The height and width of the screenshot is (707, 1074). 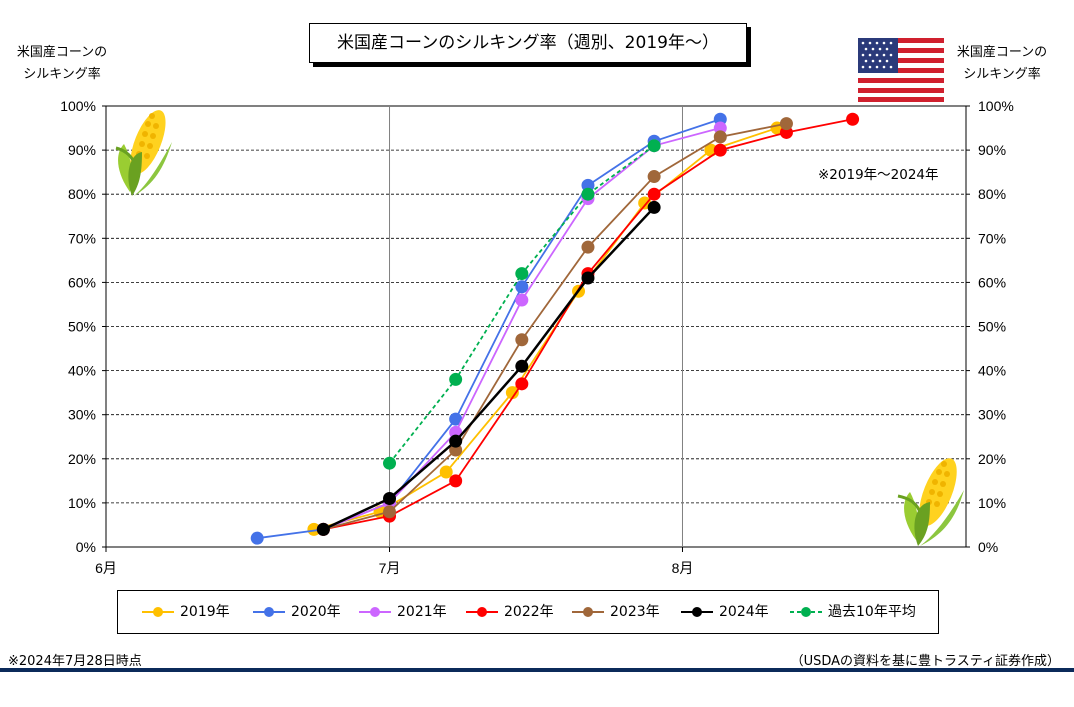 What do you see at coordinates (316, 612) in the screenshot?
I see `legend-label: 2020年` at bounding box center [316, 612].